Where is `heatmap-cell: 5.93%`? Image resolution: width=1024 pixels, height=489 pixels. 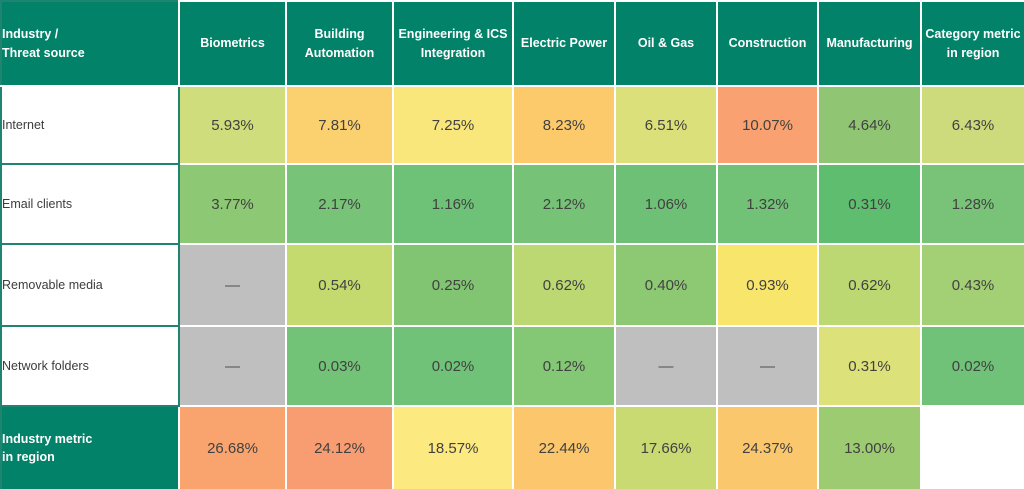 heatmap-cell: 5.93% is located at coordinates (232, 125).